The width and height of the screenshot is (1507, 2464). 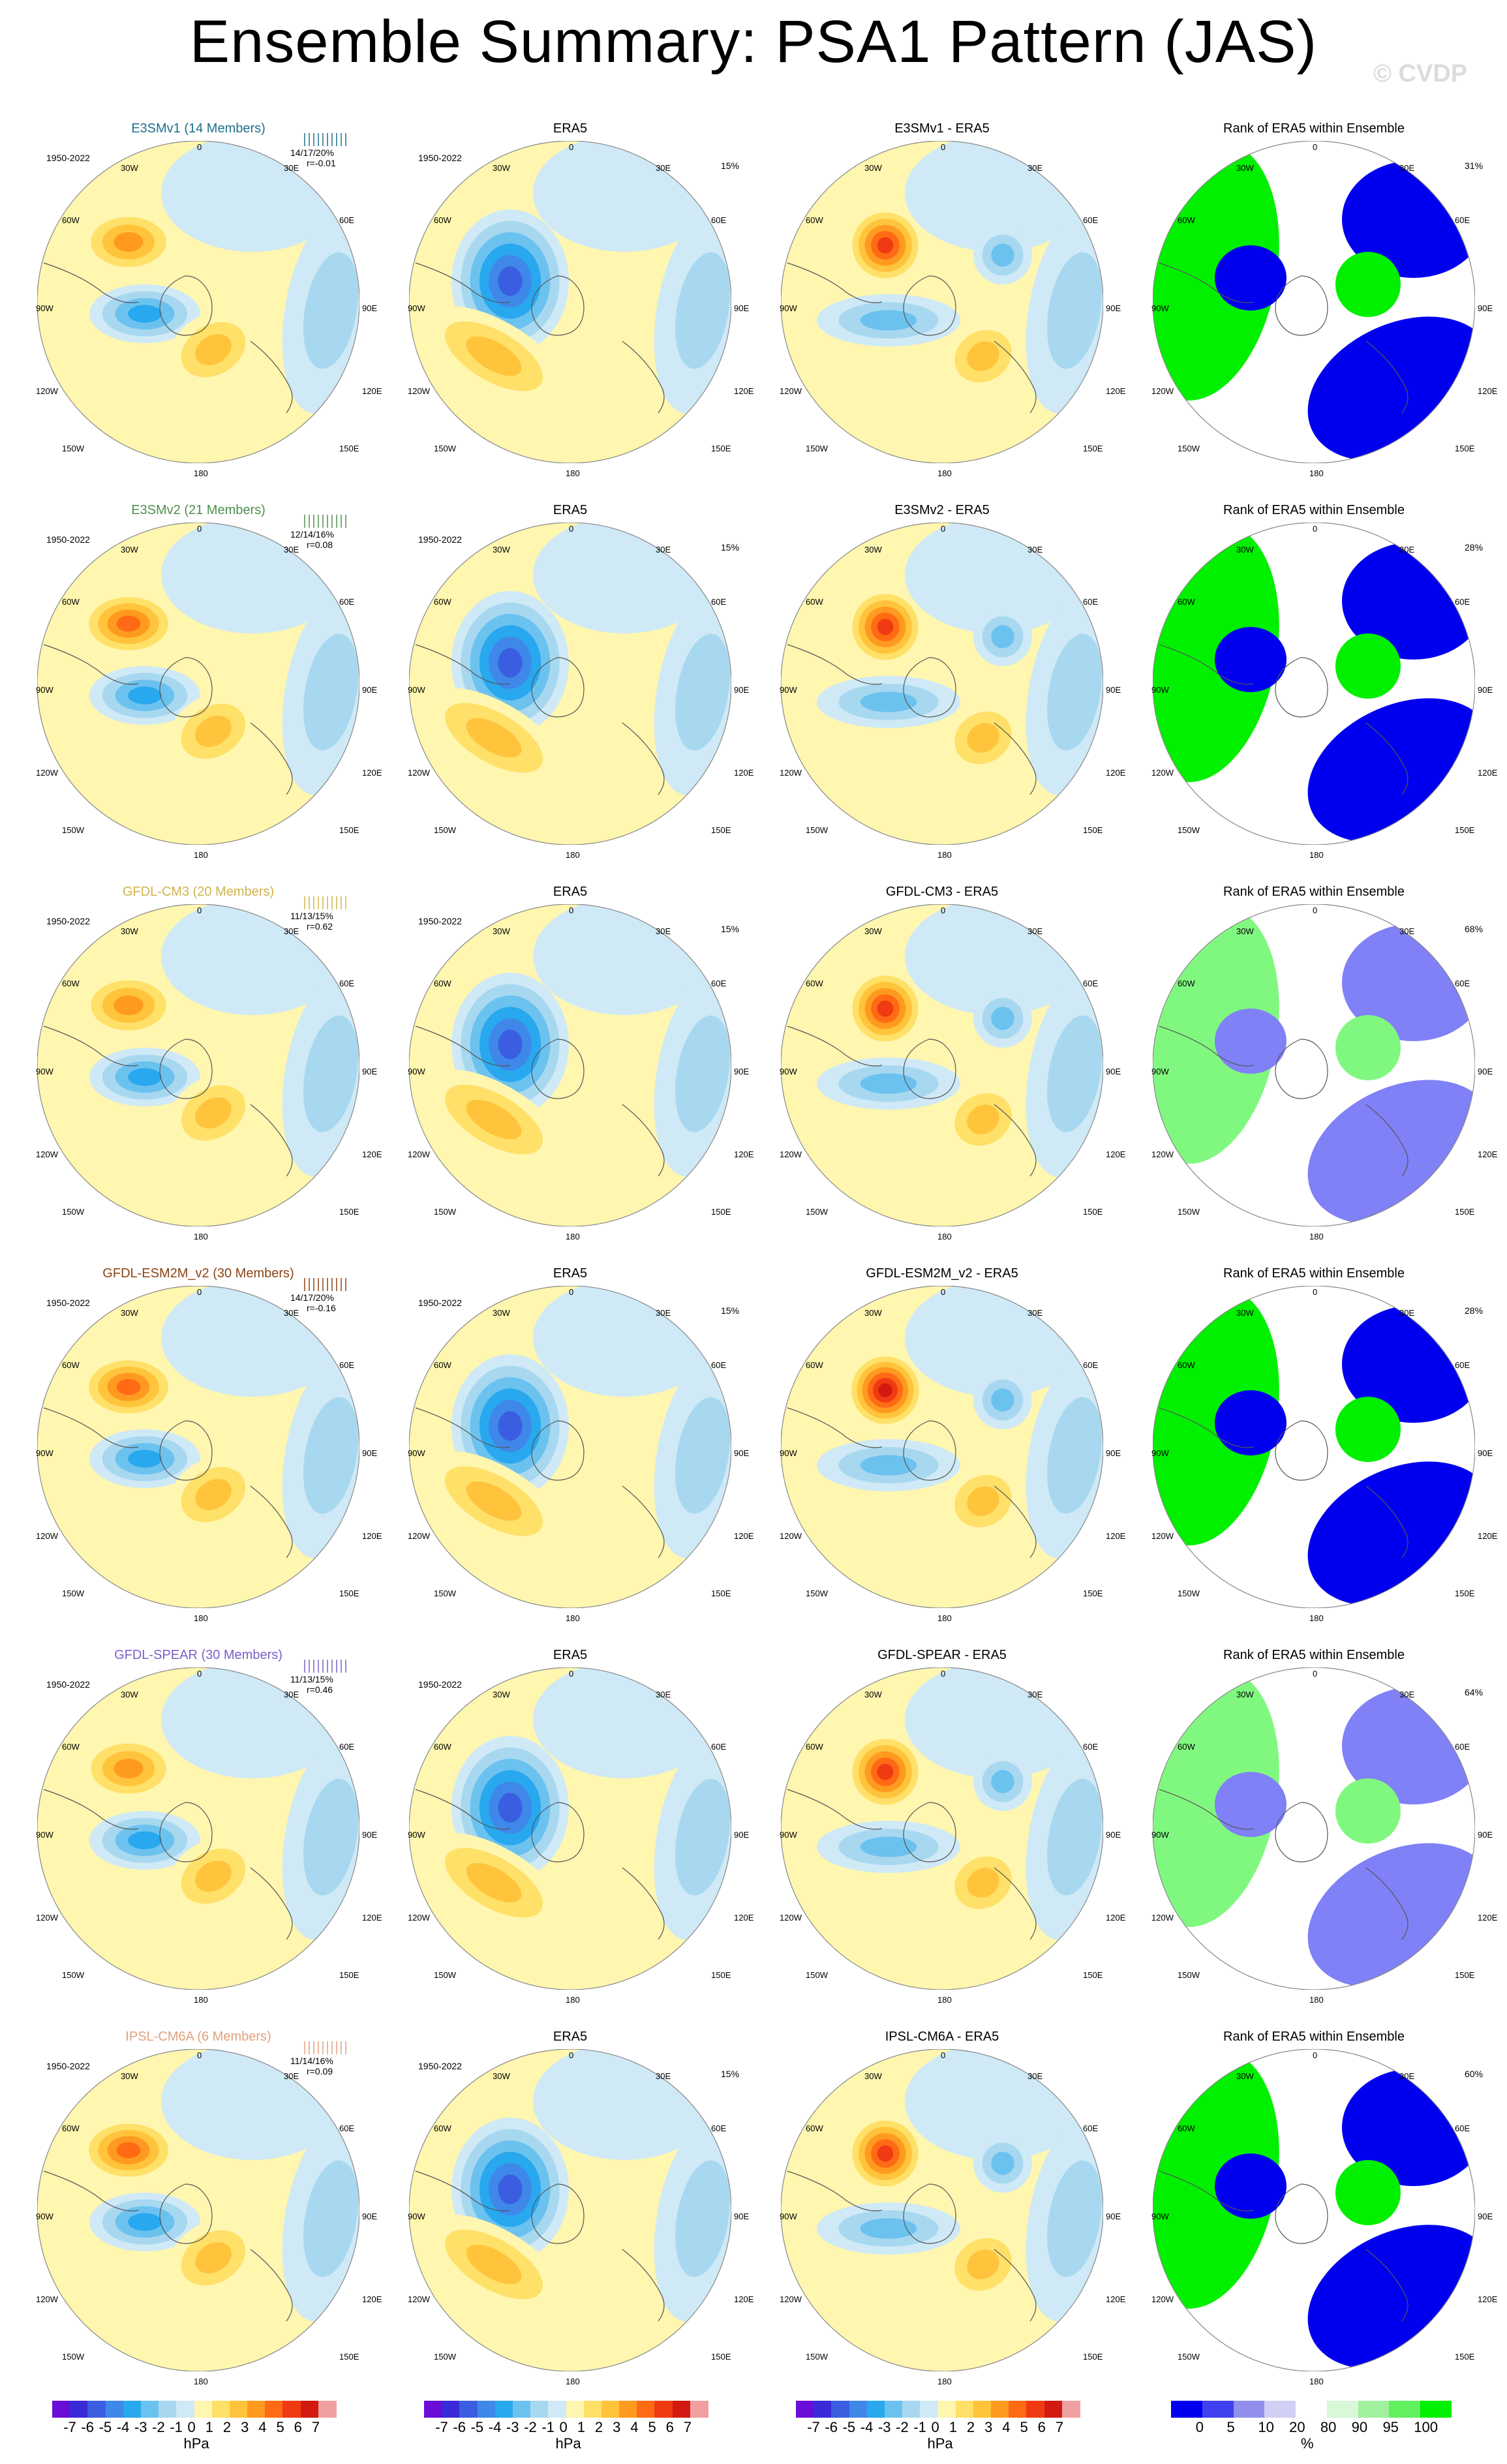 I want to click on coastline, so click(x=931, y=351).